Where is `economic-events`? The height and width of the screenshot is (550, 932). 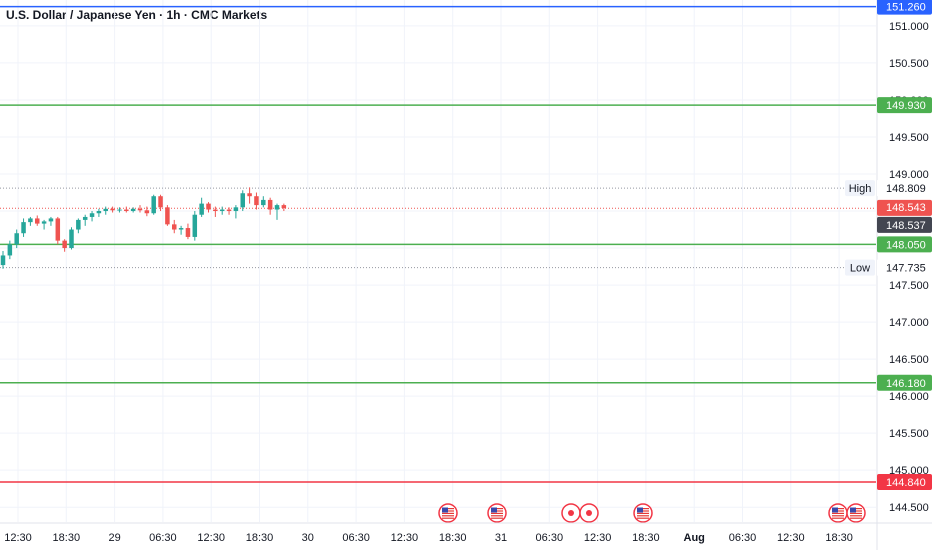 economic-events is located at coordinates (652, 513).